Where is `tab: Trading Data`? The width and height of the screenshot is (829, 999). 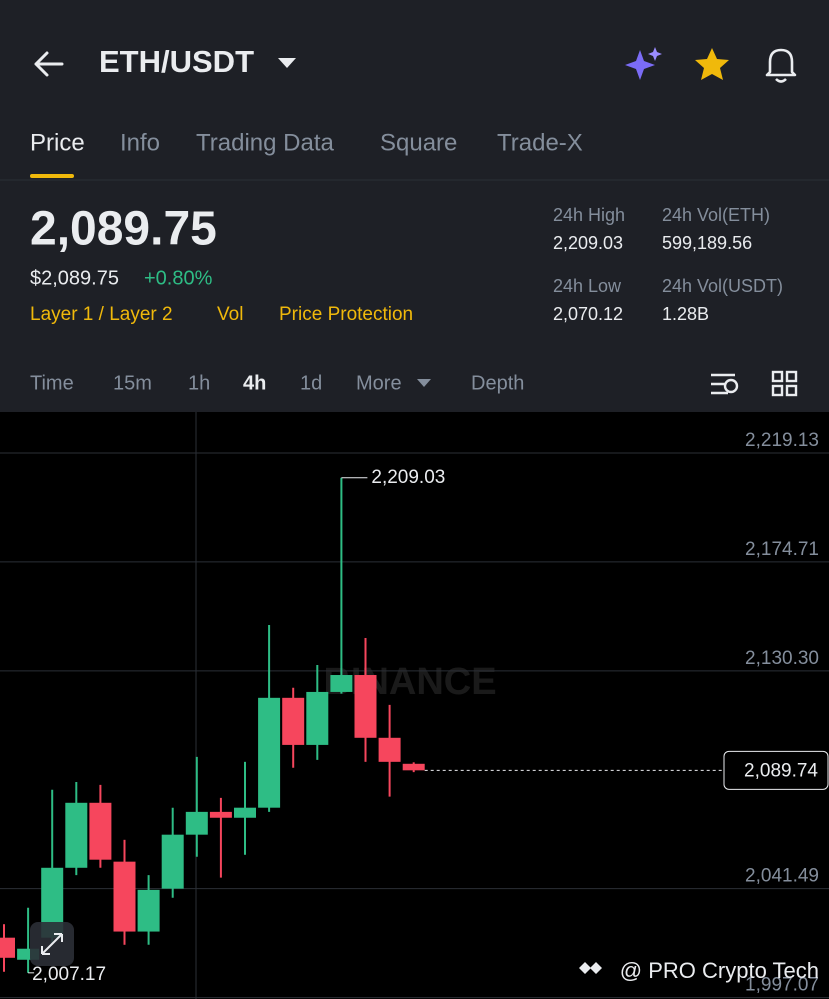 tab: Trading Data is located at coordinates (265, 142).